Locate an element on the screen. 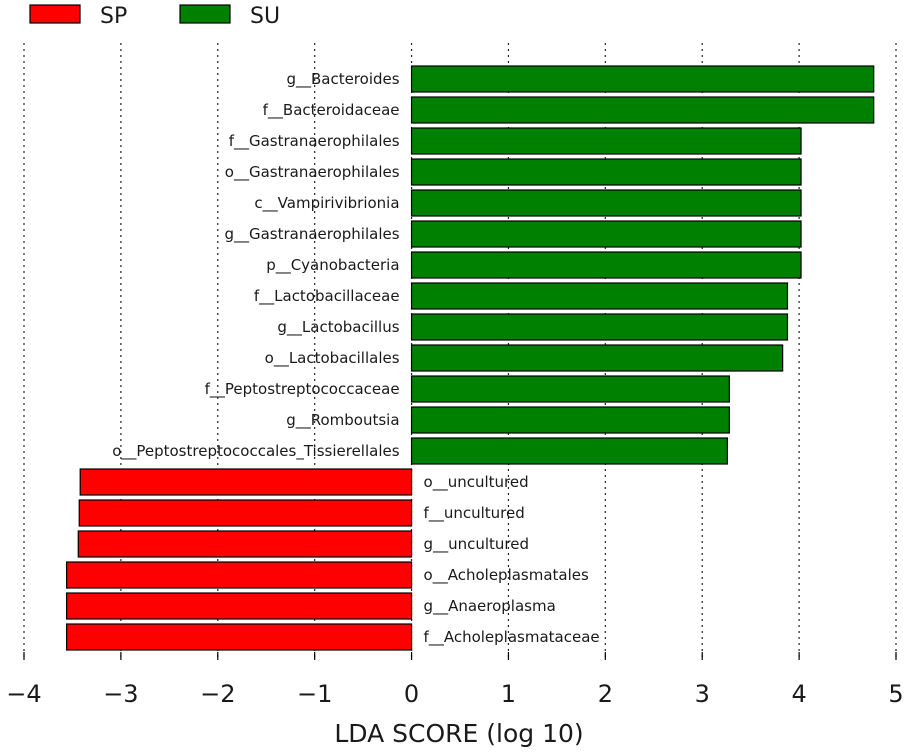  bar-label: o__Lactobacillales is located at coordinates (332, 358).